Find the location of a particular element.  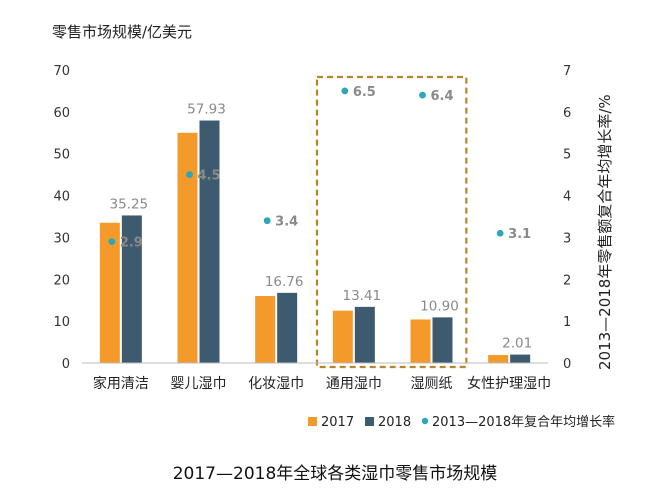

chart-title: 2017—2018年全球各类湿巾零售市场规模 is located at coordinates (335, 474).